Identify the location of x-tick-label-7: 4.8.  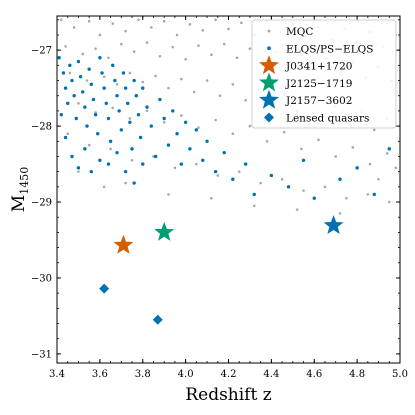
(357, 374).